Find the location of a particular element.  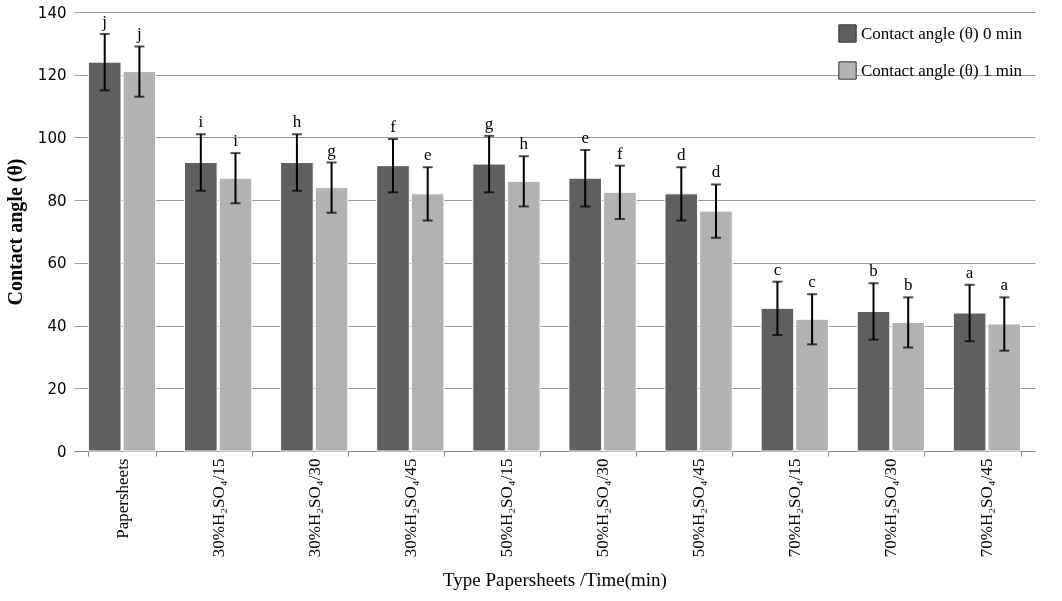

x-tick-label: 30%H₂SO₄/15 is located at coordinates (218, 508).